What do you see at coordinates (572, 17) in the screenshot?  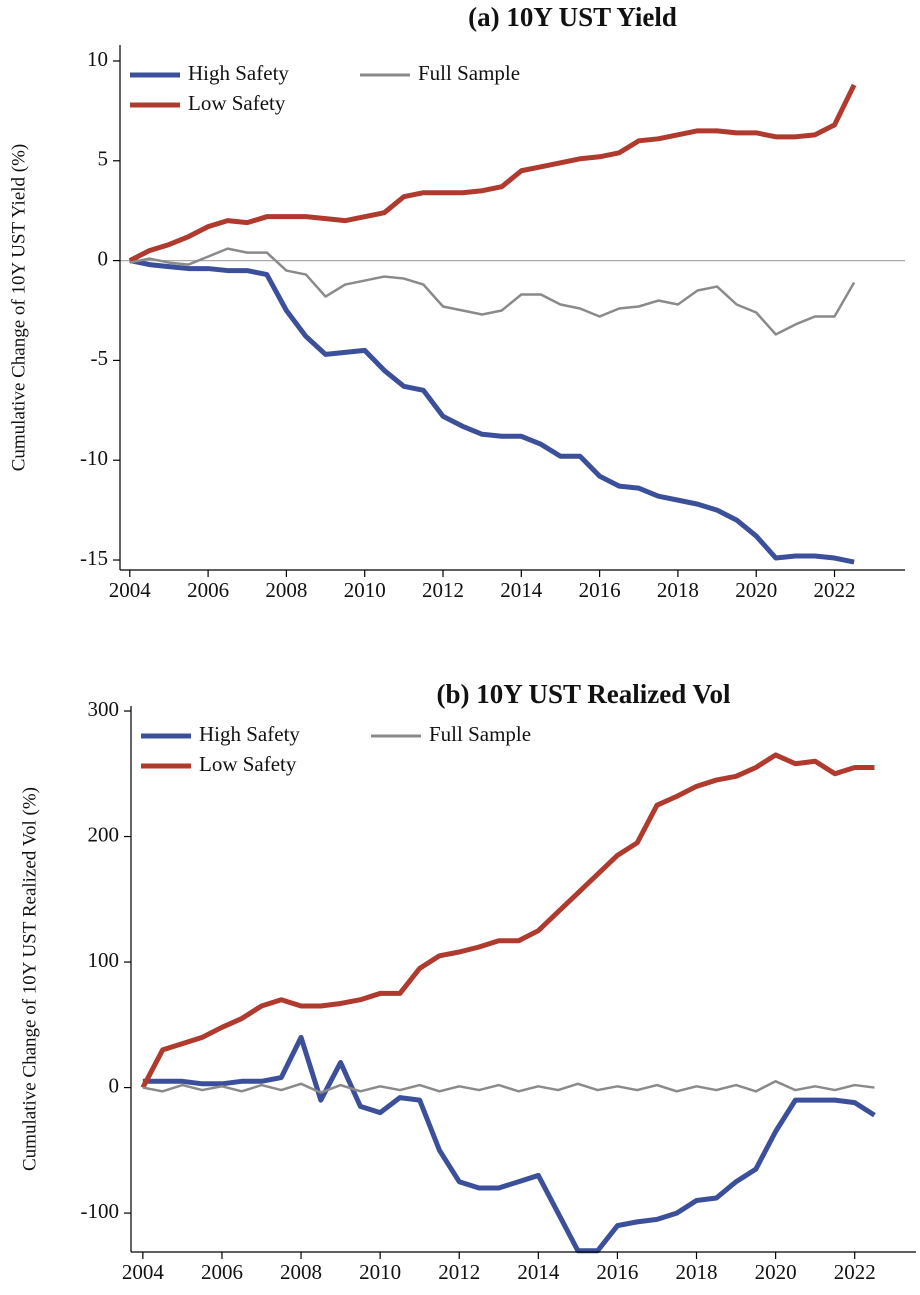 I see `chart-title: (a) 10Y UST Yield` at bounding box center [572, 17].